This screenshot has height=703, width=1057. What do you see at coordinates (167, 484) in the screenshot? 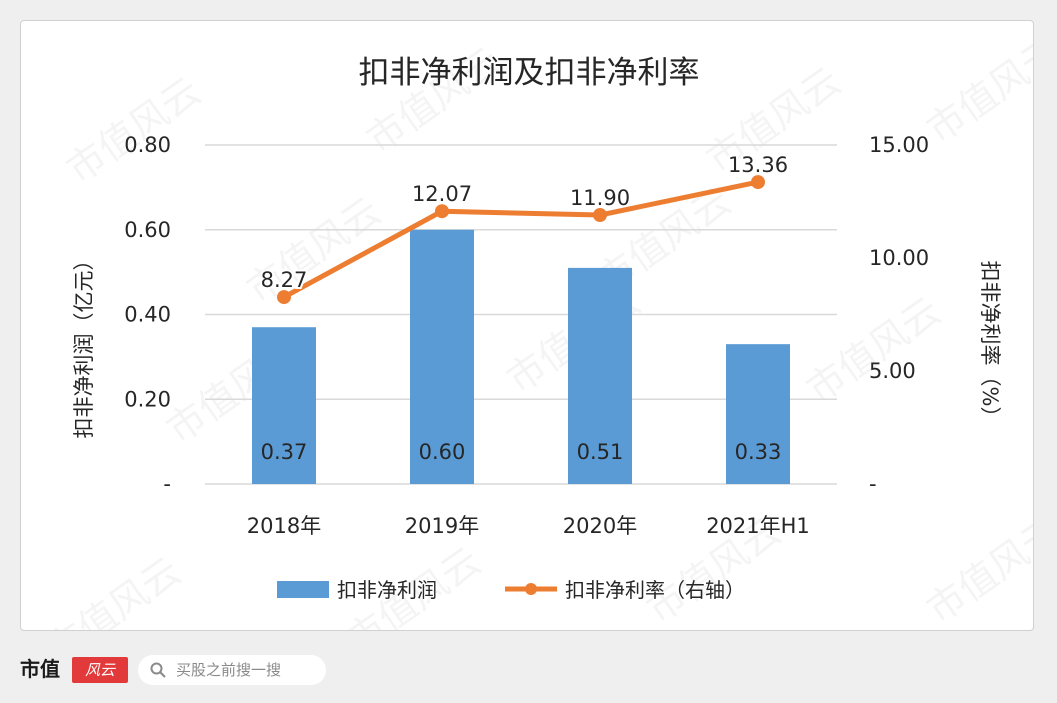
I see `y-left-tick-label: -` at bounding box center [167, 484].